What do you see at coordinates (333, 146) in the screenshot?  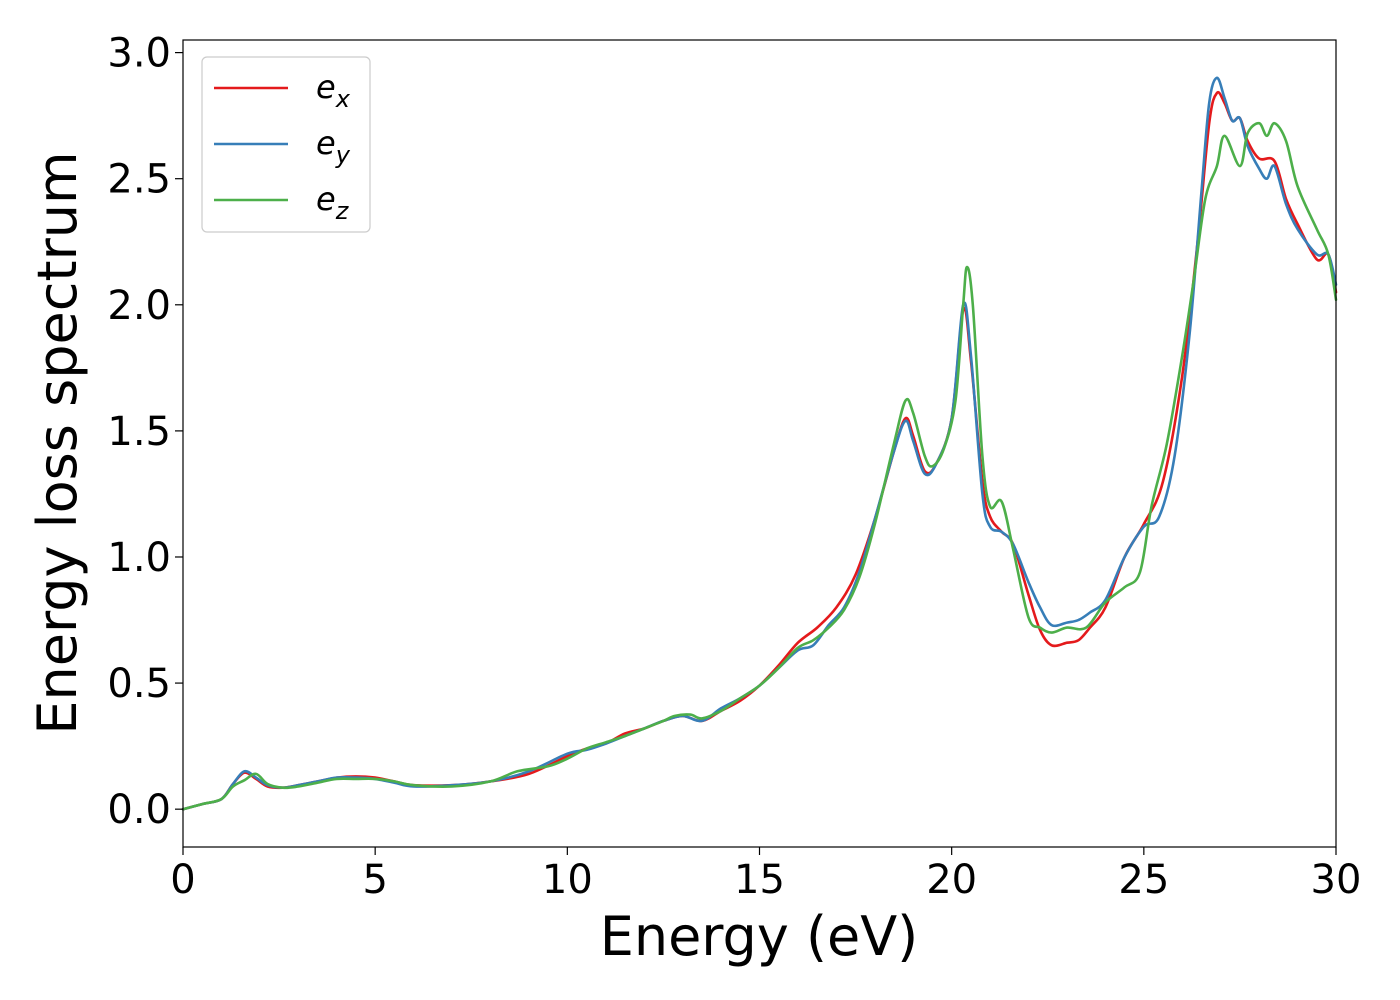 I see `legend-label-ey: ey` at bounding box center [333, 146].